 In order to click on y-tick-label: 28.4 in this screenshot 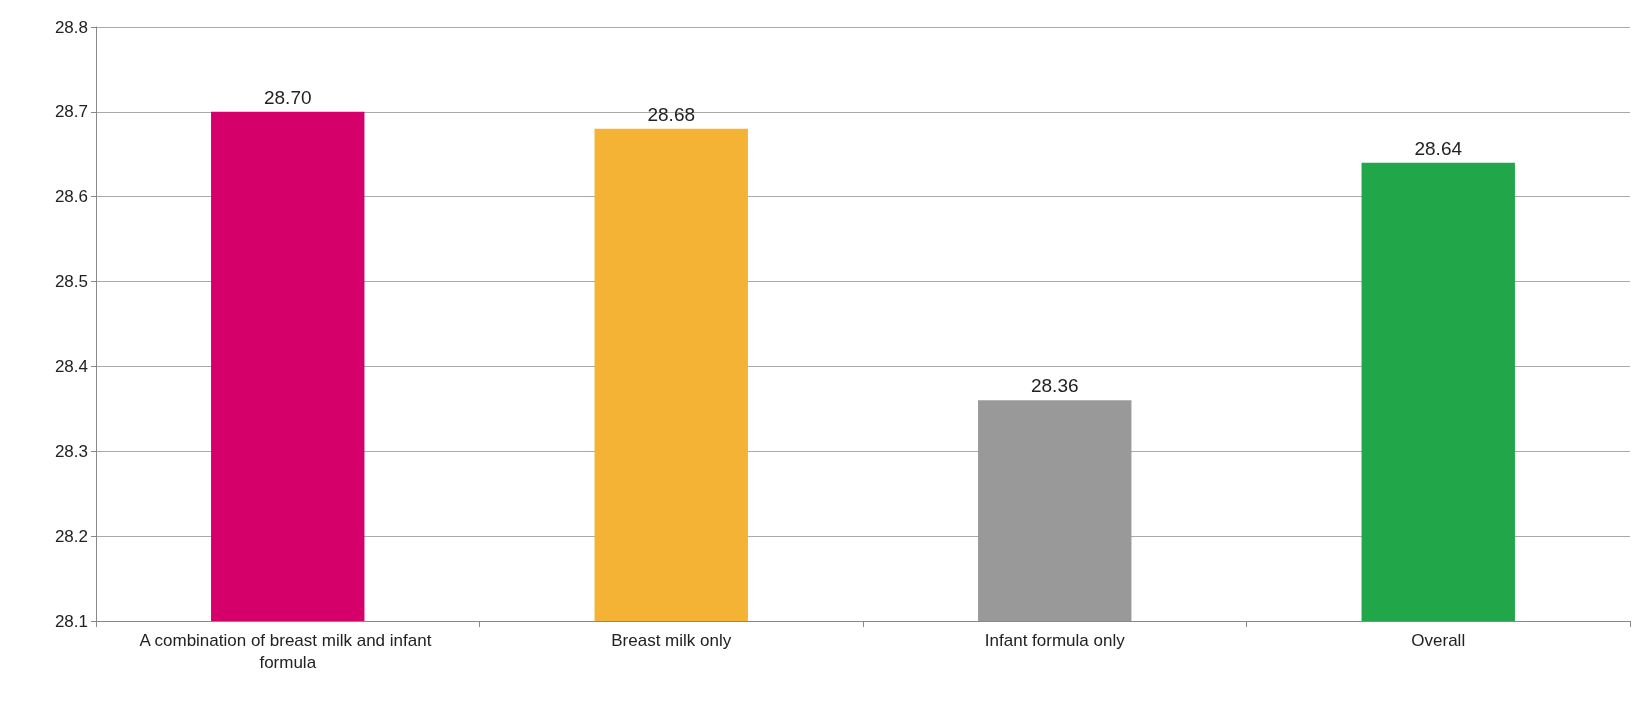, I will do `click(71, 366)`.